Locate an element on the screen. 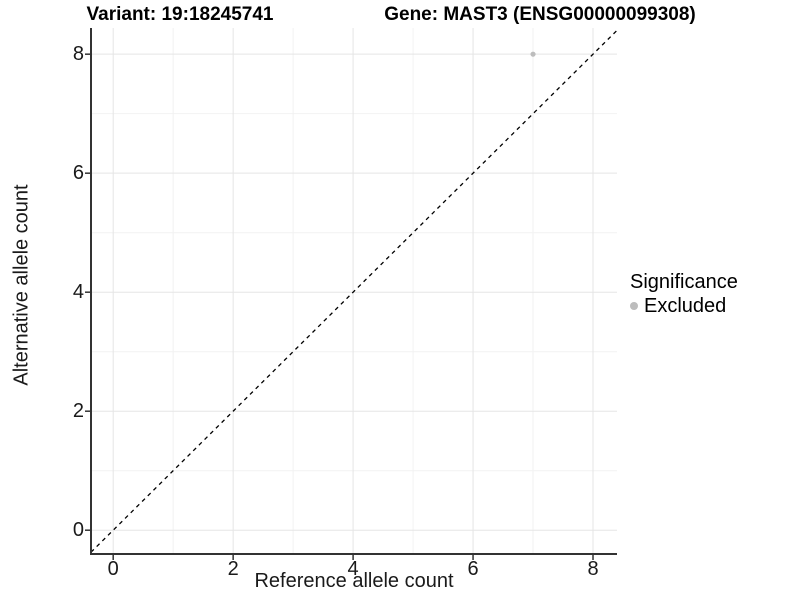 This screenshot has width=800, height=600. legend-title: Significance is located at coordinates (684, 282).